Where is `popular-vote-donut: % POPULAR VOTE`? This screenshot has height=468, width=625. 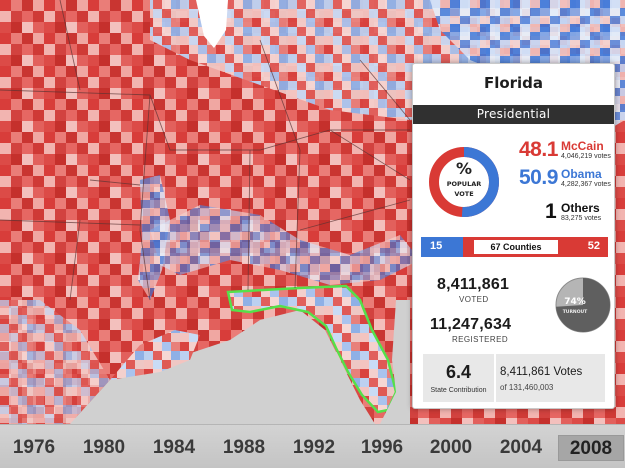 popular-vote-donut: % POPULAR VOTE is located at coordinates (464, 182).